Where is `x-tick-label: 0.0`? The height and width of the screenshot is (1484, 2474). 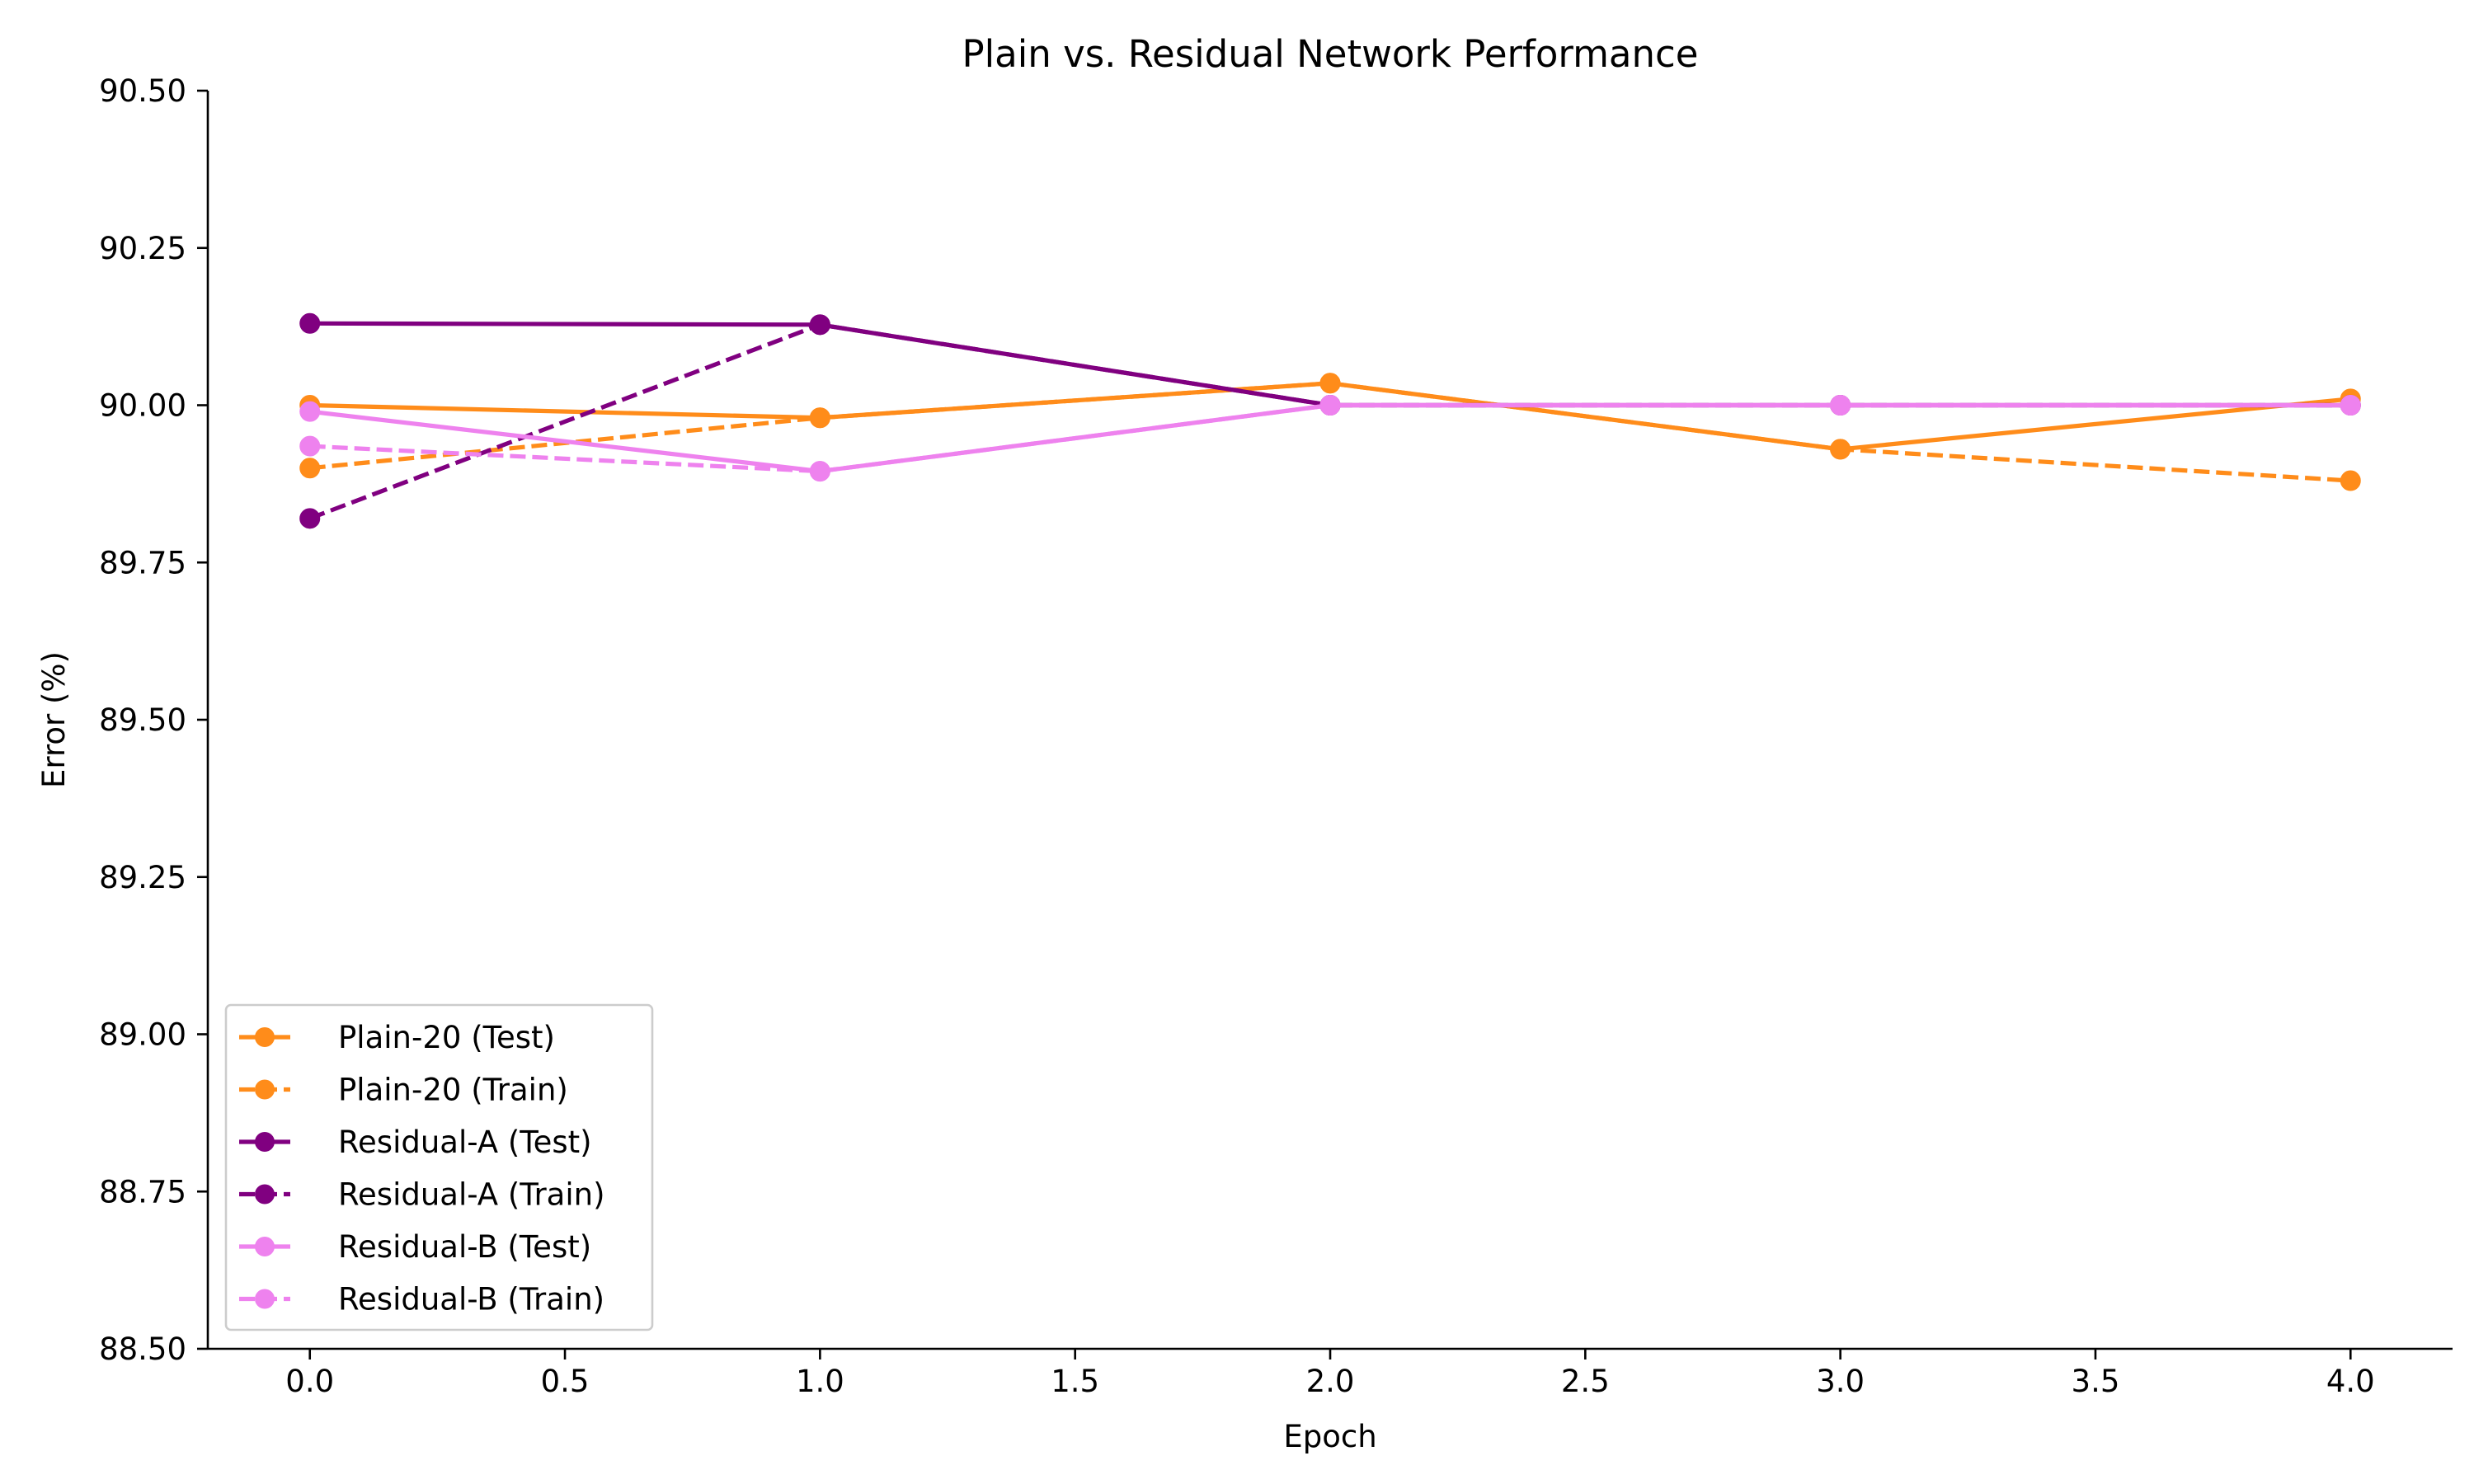 x-tick-label: 0.0 is located at coordinates (309, 1381).